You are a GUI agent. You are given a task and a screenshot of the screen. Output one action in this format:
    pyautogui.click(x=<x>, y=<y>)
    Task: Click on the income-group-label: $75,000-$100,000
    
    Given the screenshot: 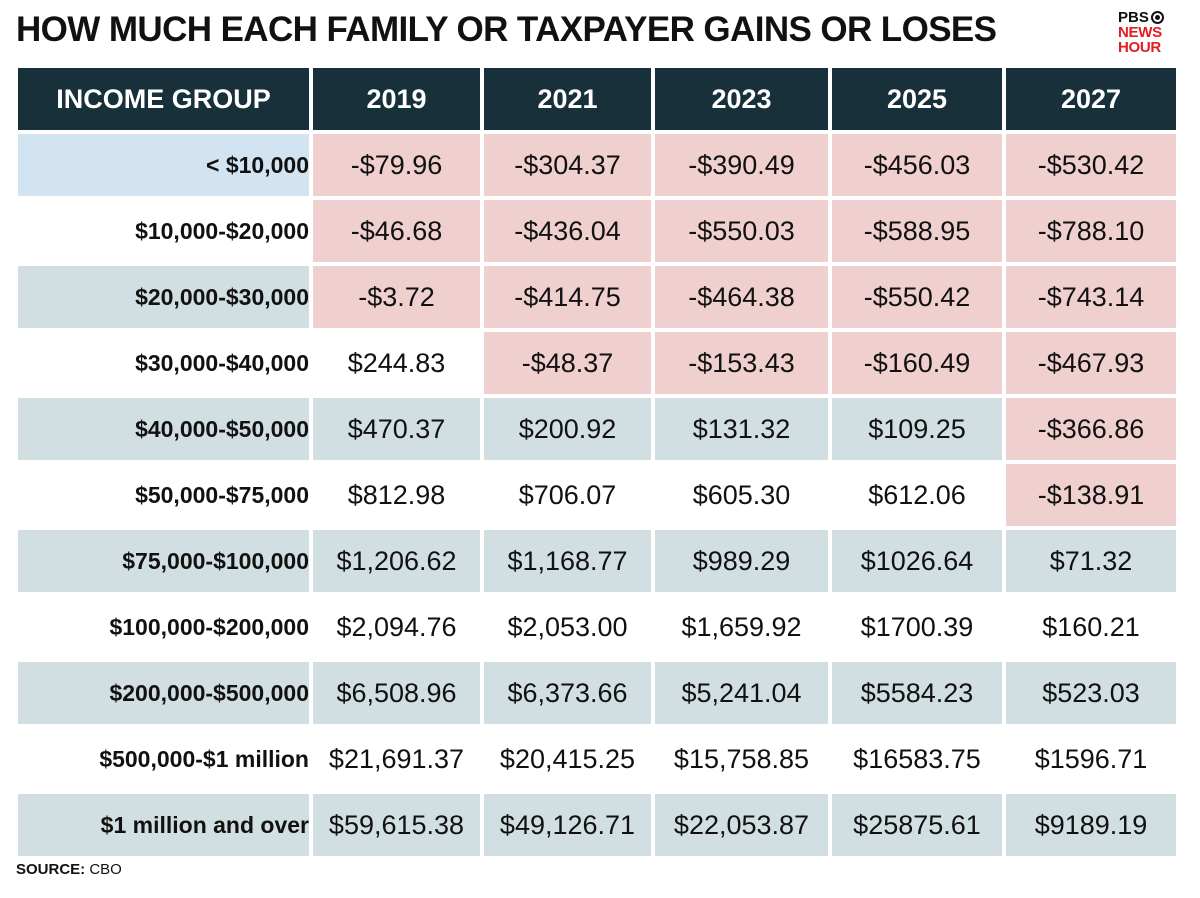 What is the action you would take?
    pyautogui.click(x=163, y=561)
    